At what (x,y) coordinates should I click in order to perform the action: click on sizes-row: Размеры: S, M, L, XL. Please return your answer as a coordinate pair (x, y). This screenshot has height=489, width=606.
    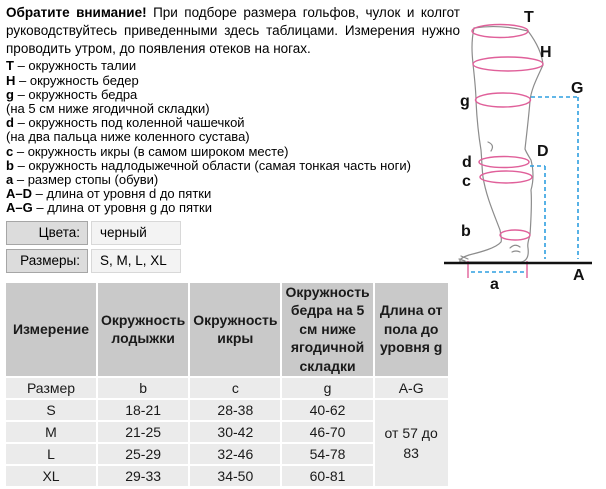
    Looking at the image, I should click on (233, 260).